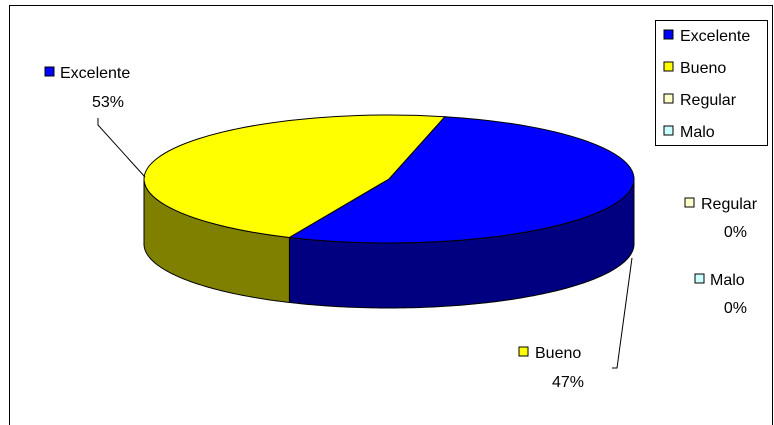 The height and width of the screenshot is (425, 774). I want to click on pie-slice-bueno, so click(294, 176).